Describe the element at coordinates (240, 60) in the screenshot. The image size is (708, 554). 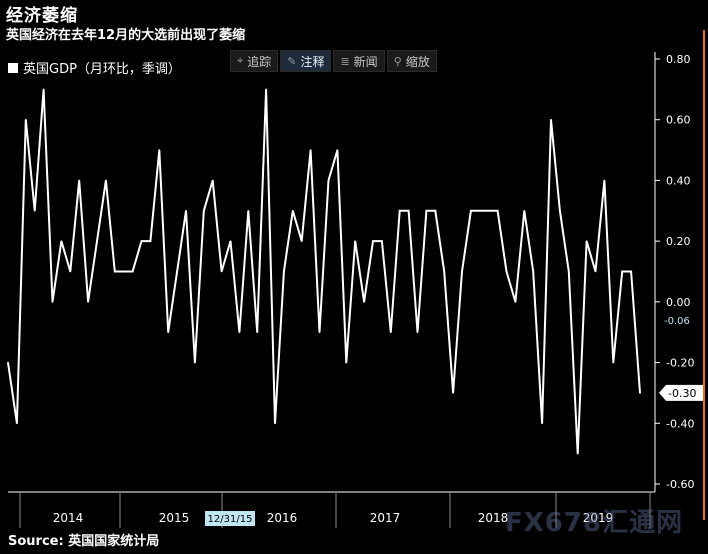
I see `crosshair-icon: ⌖` at that location.